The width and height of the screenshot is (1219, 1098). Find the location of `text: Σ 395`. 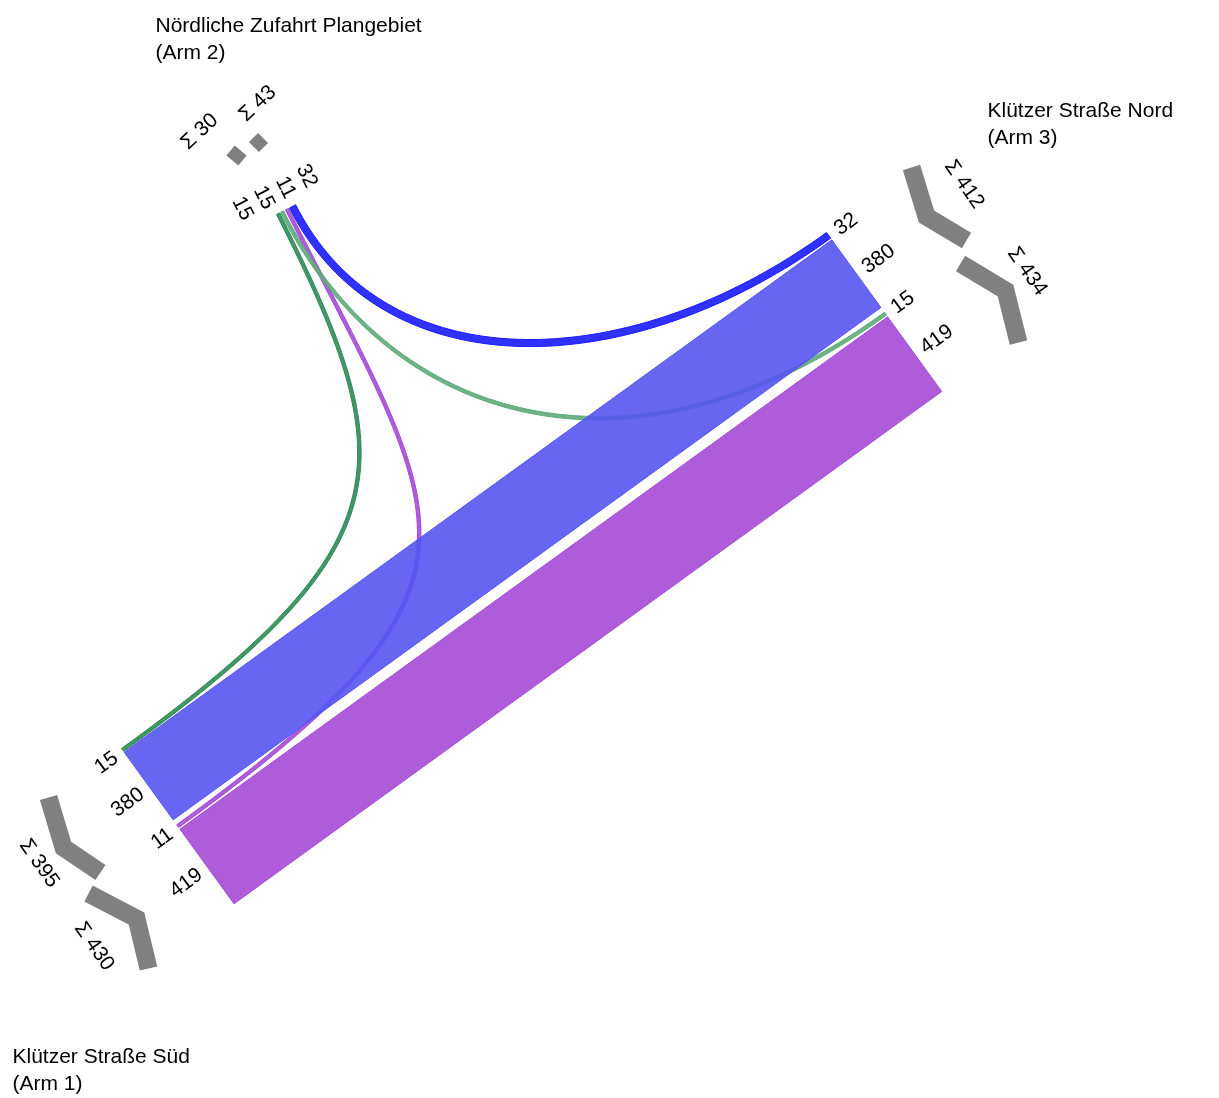

text: Σ 395 is located at coordinates (40, 862).